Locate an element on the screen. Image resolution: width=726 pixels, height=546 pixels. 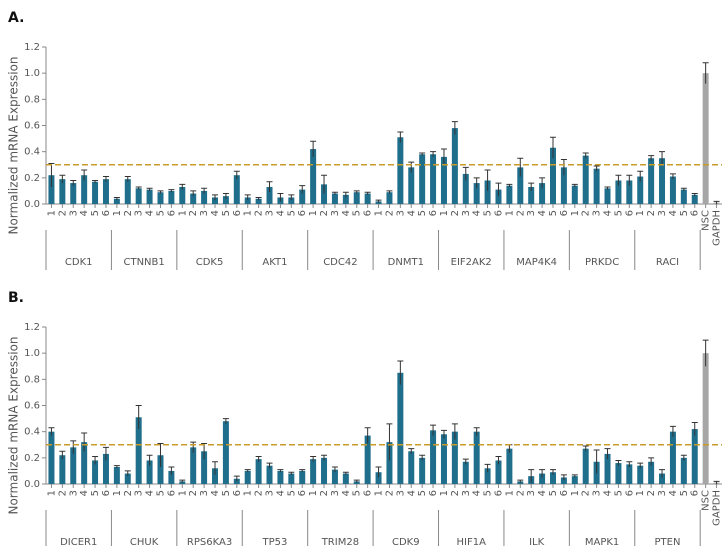
group-label: DNMT1 is located at coordinates (406, 262).